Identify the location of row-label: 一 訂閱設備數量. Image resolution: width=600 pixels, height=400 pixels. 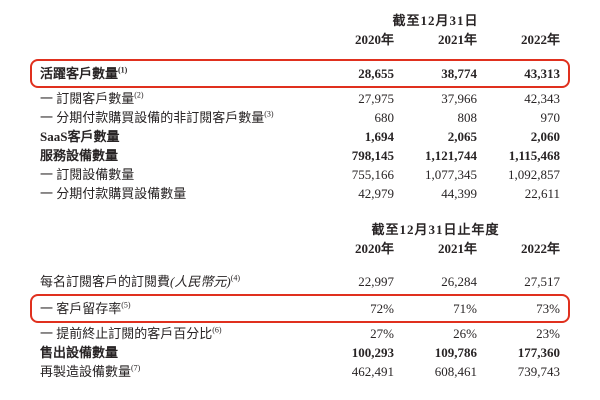
(87, 174).